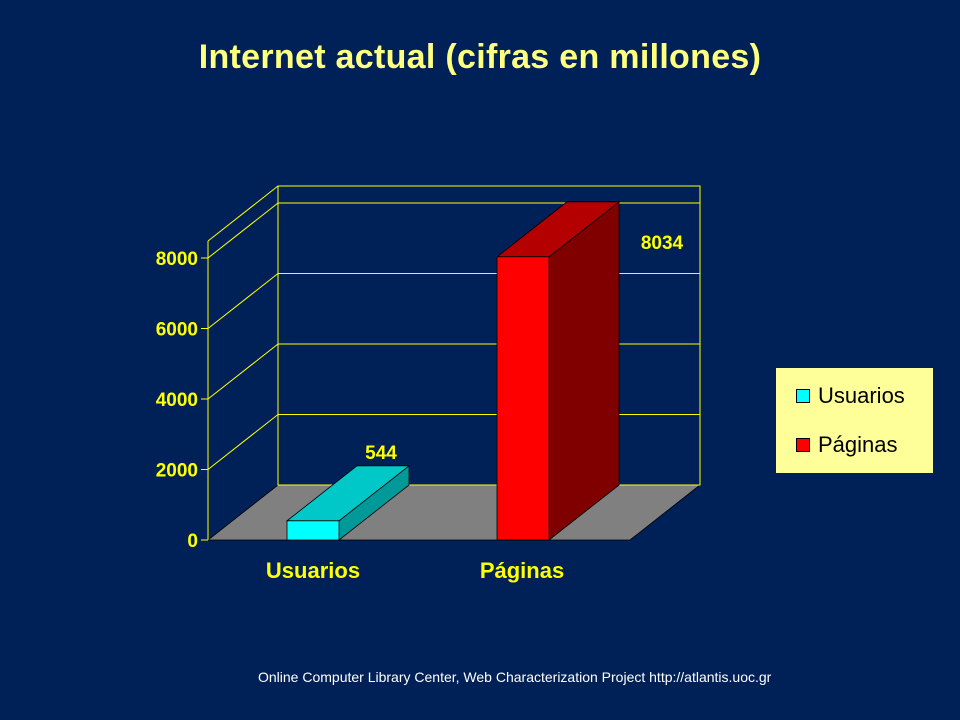 The image size is (960, 720). I want to click on chart-bar-paginas, so click(558, 370).